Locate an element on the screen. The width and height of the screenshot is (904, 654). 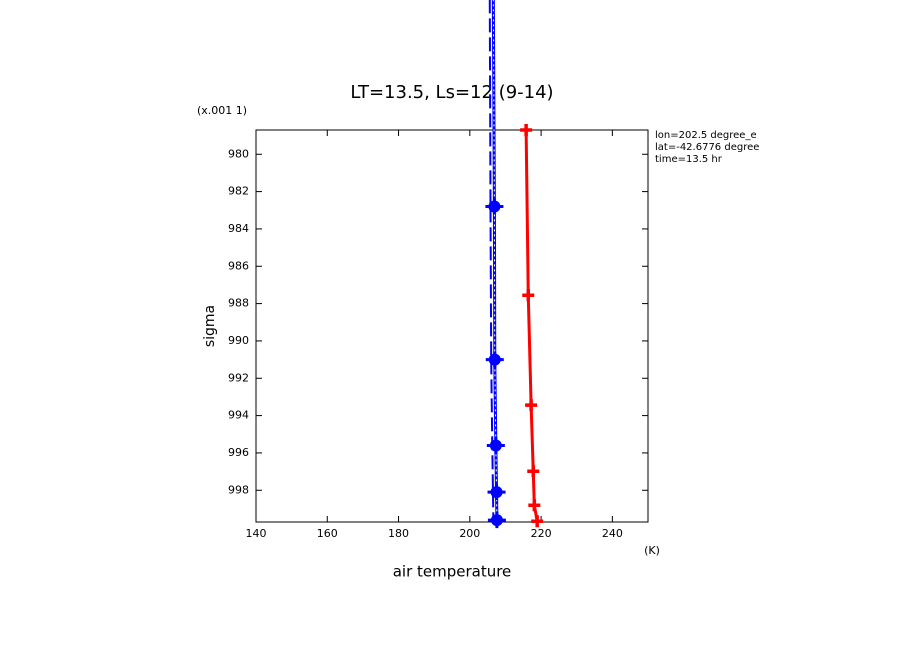
x-tick-label: 180 is located at coordinates (398, 533).